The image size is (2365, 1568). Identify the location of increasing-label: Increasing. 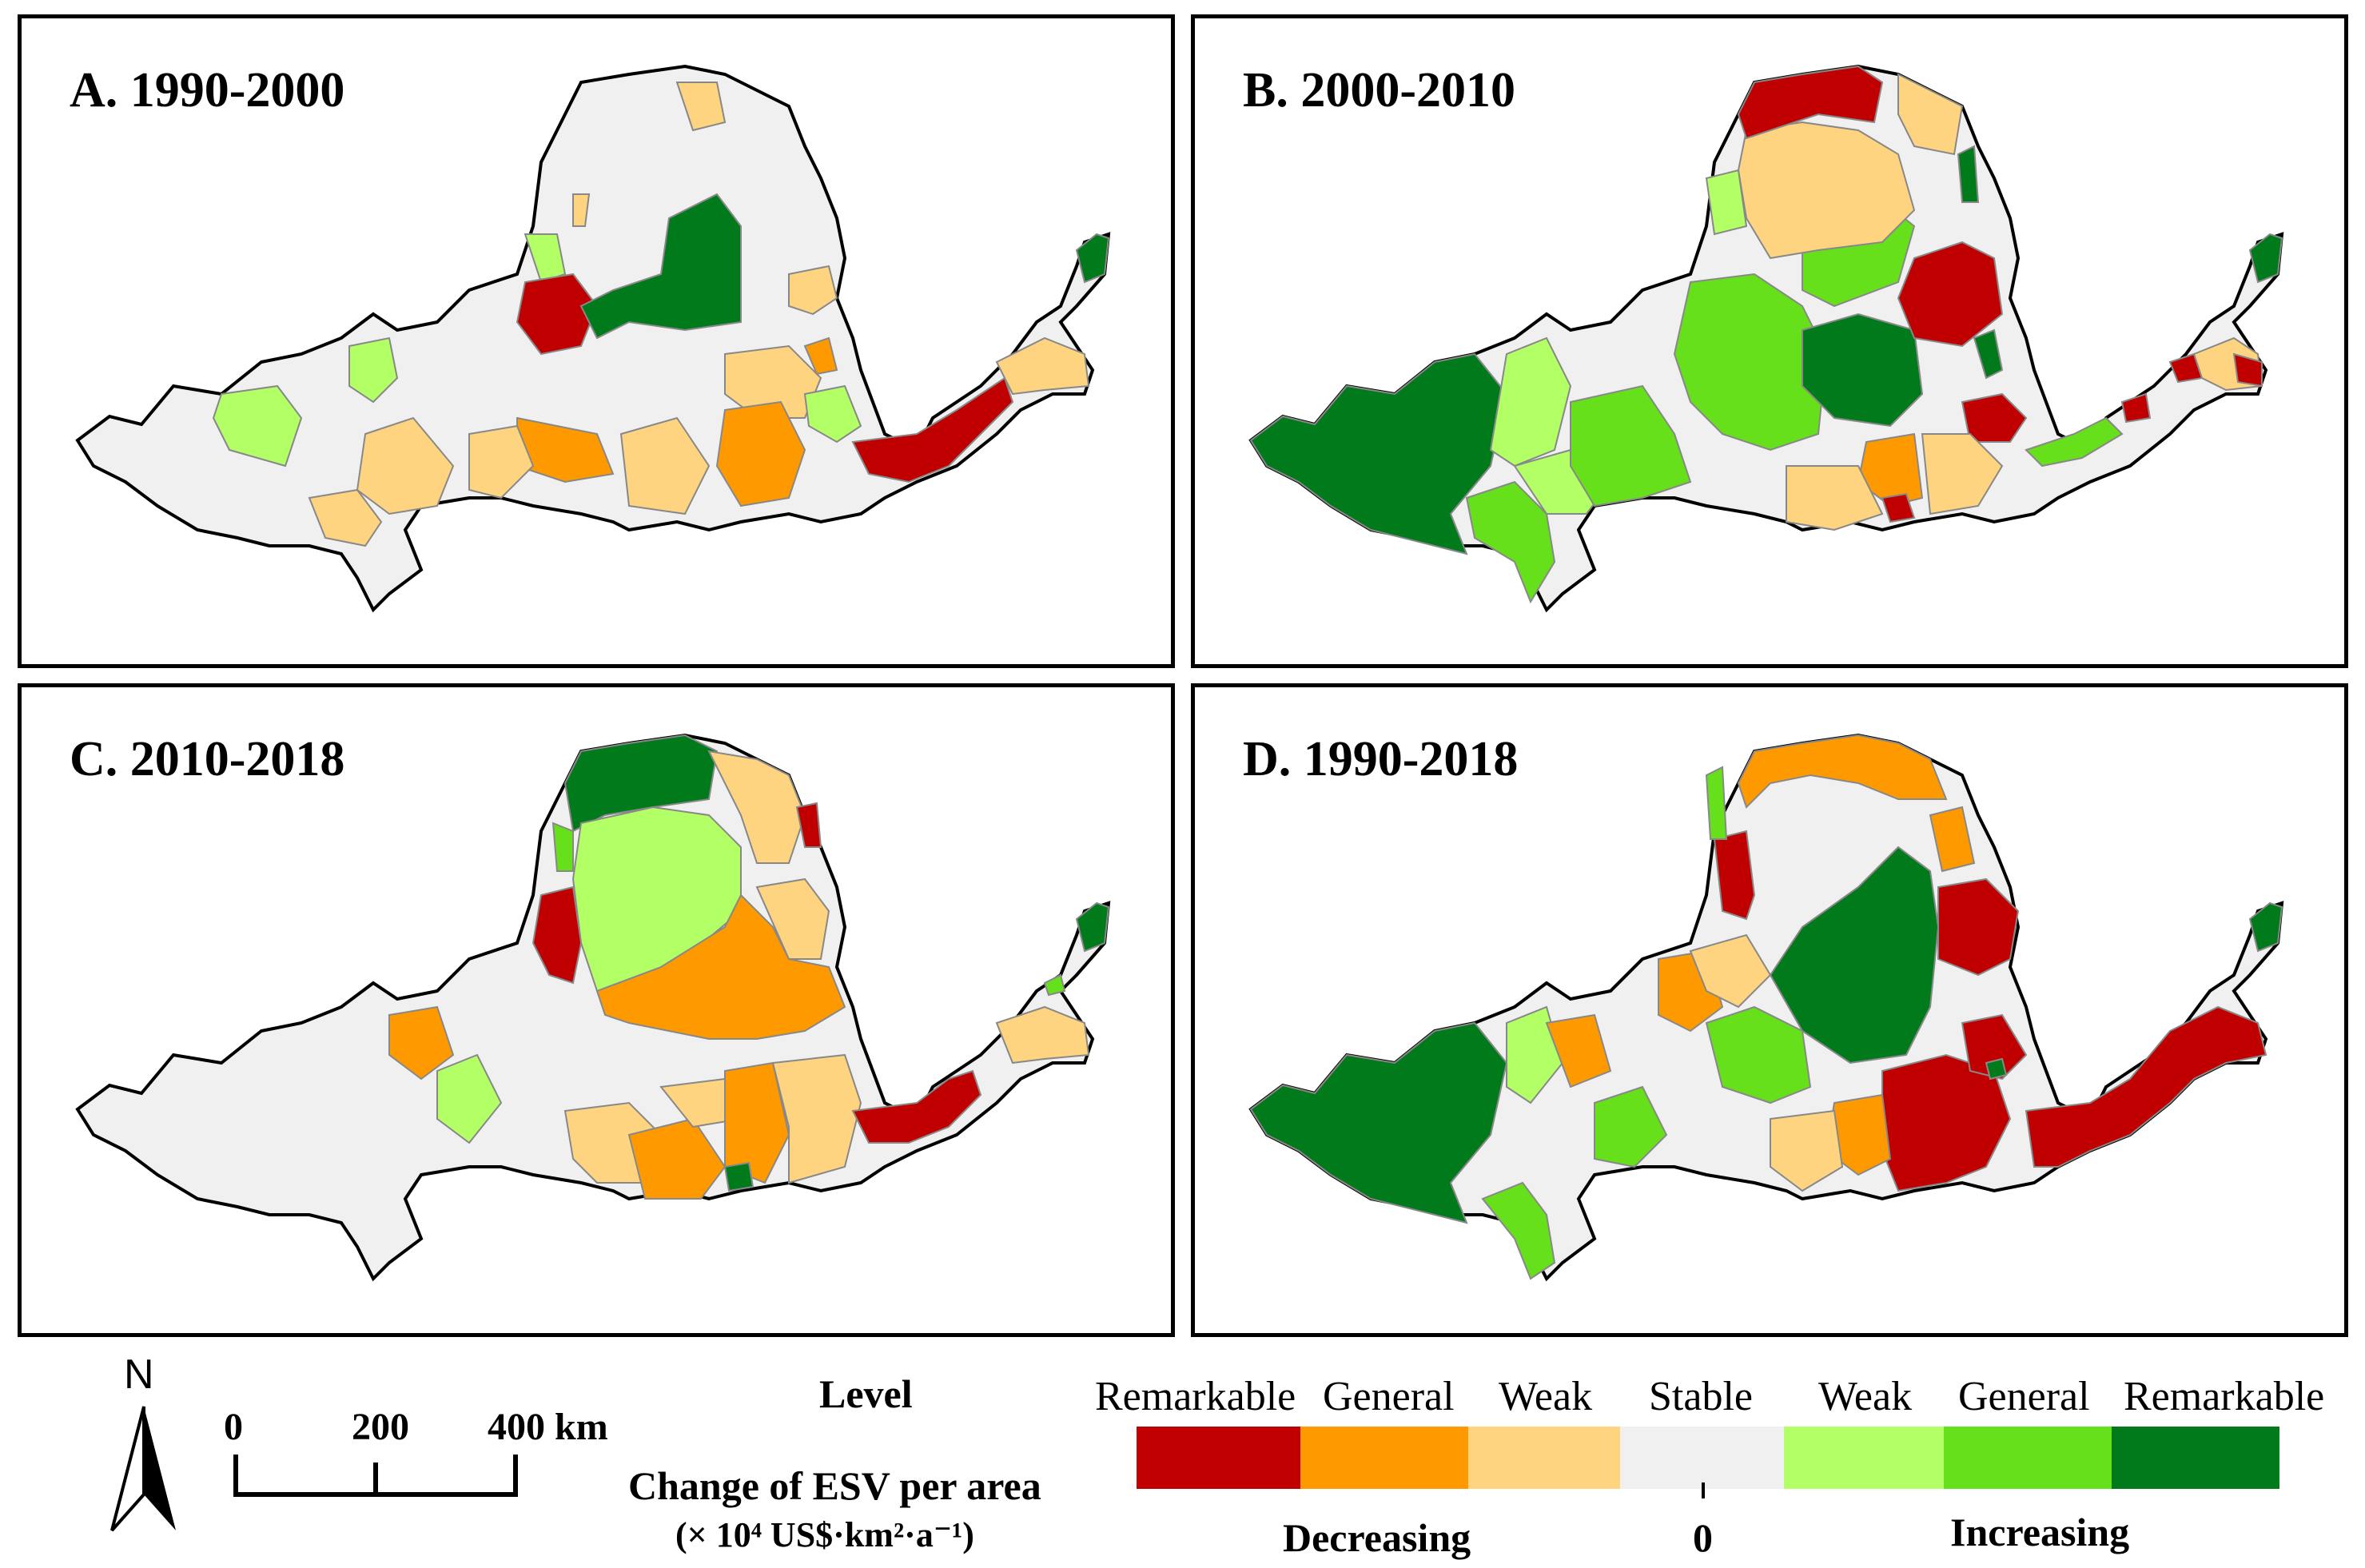
(2040, 1532).